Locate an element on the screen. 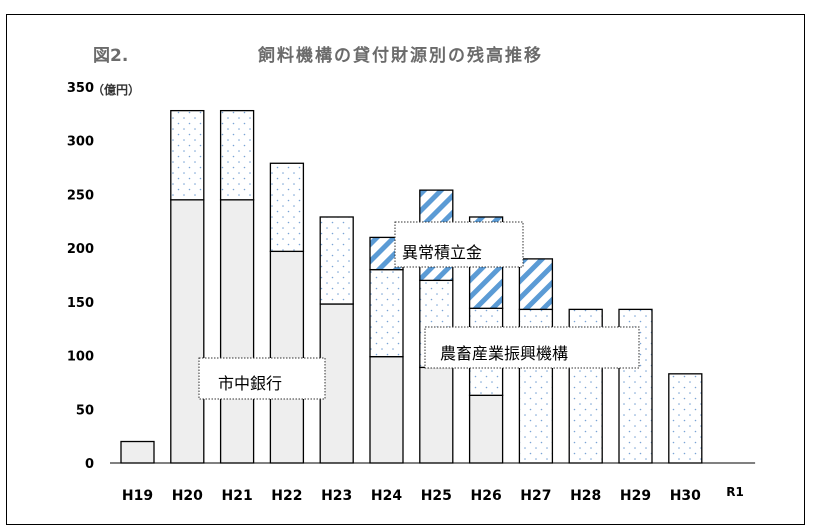 Image resolution: width=813 pixels, height=531 pixels. y-axis-unit-label: （億円） is located at coordinates (116, 89).